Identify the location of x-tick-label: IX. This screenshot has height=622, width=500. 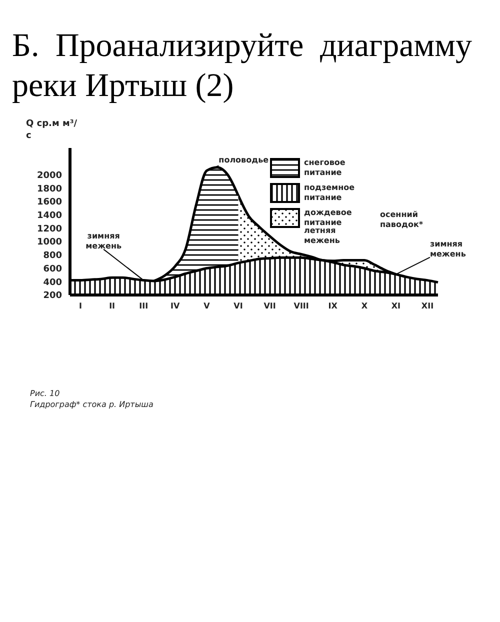
(333, 306).